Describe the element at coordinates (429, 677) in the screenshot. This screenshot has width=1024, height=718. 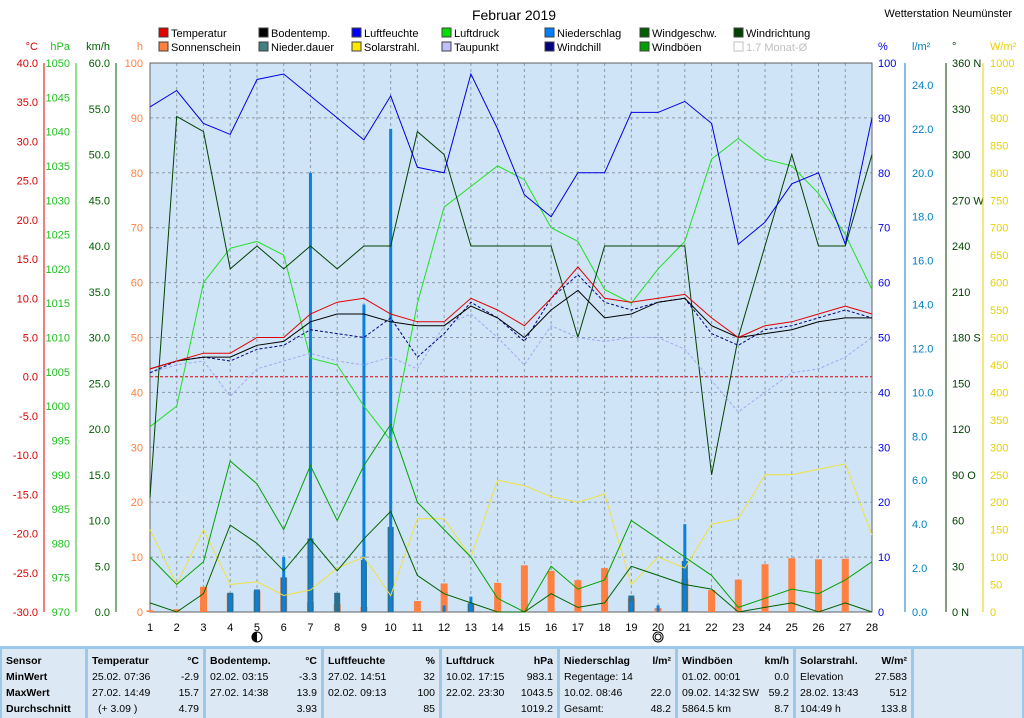
I see `humidity-min-value: 32` at that location.